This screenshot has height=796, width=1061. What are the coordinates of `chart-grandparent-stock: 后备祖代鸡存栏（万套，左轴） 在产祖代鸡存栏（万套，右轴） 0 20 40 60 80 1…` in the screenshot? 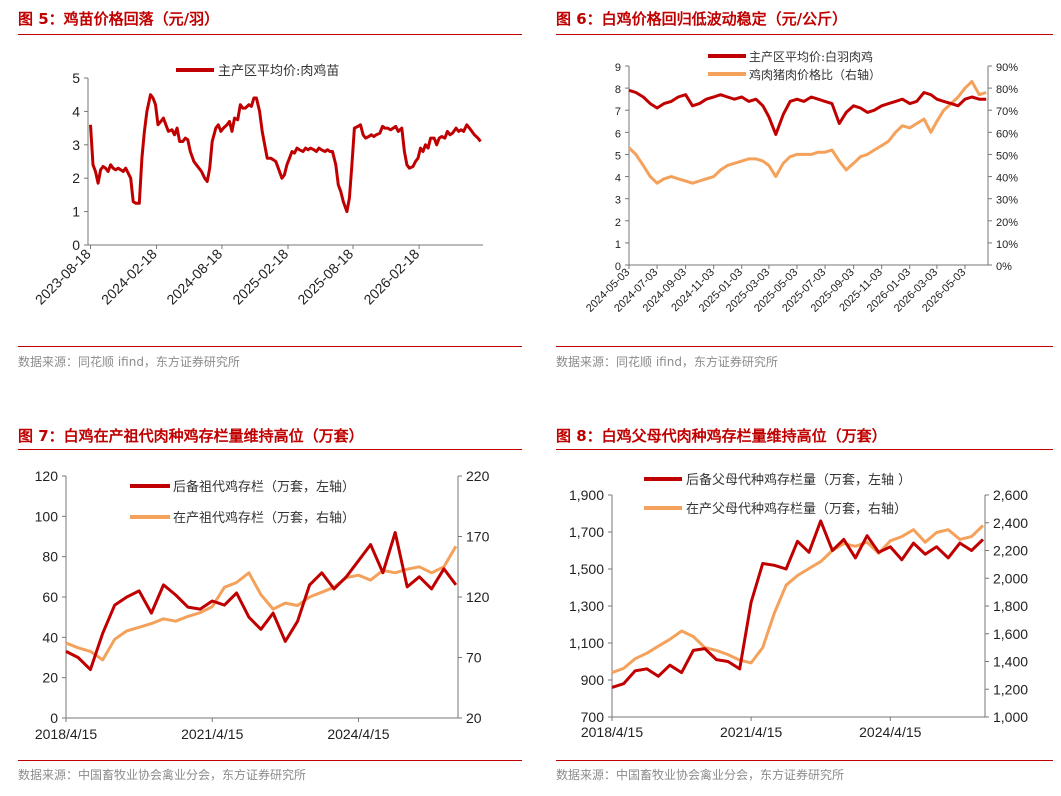 It's located at (262, 605).